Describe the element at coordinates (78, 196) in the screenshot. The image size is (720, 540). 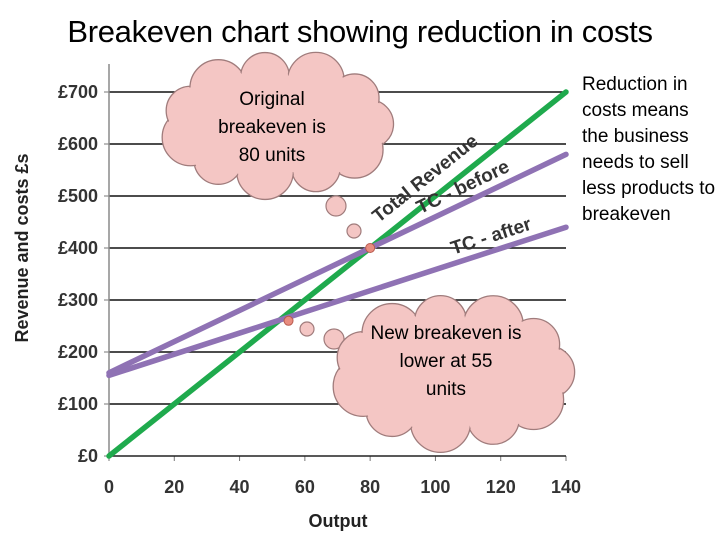
I see `y-tick-label: £500` at that location.